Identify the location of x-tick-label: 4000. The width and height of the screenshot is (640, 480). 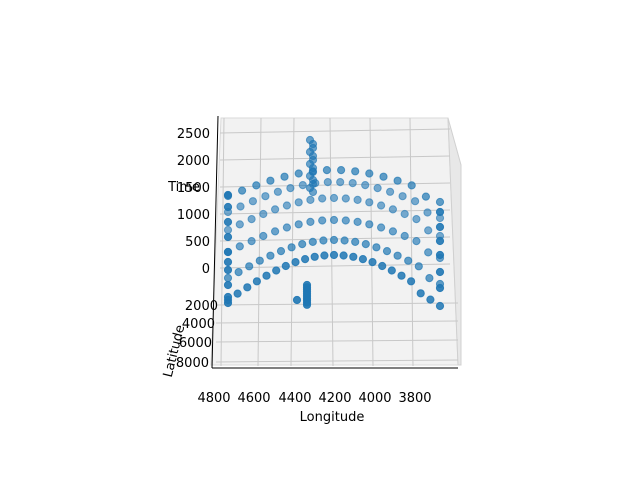
(374, 398).